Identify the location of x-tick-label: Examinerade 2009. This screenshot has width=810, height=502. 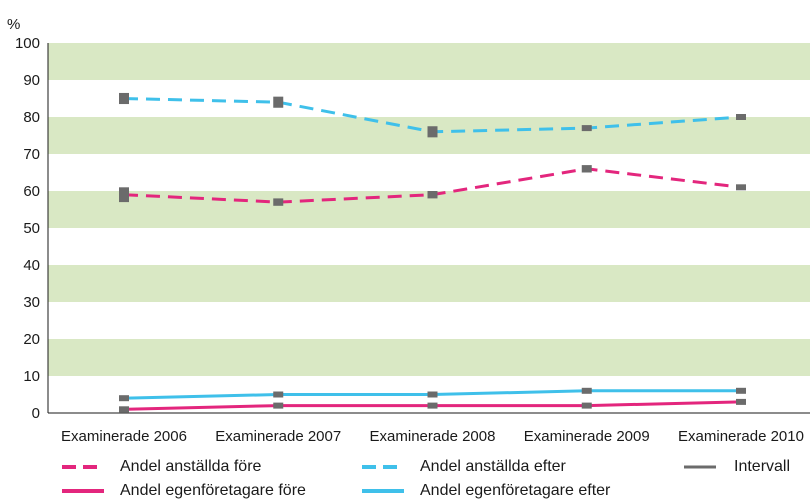
(587, 436).